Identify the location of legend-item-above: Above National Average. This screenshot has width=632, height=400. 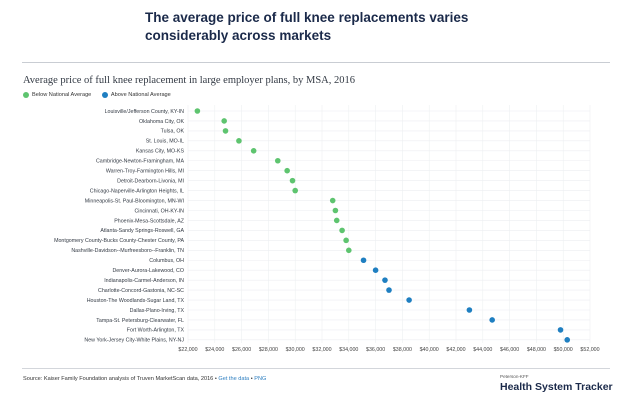
(136, 95).